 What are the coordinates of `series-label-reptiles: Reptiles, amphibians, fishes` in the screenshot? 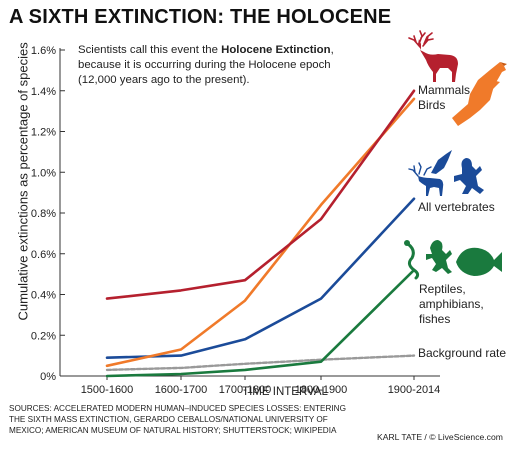 It's located at (453, 304).